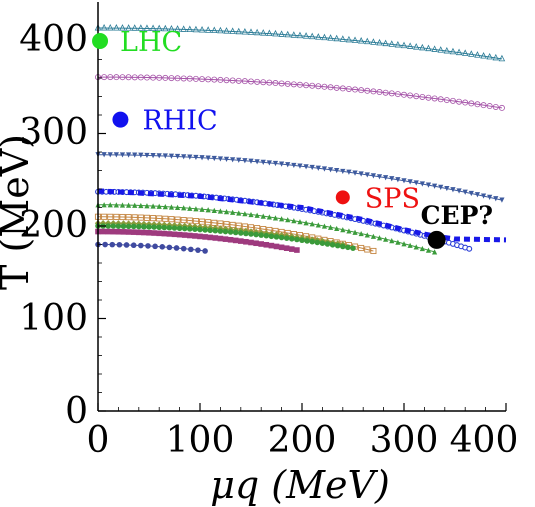  I want to click on experiment-point, so click(100, 41).